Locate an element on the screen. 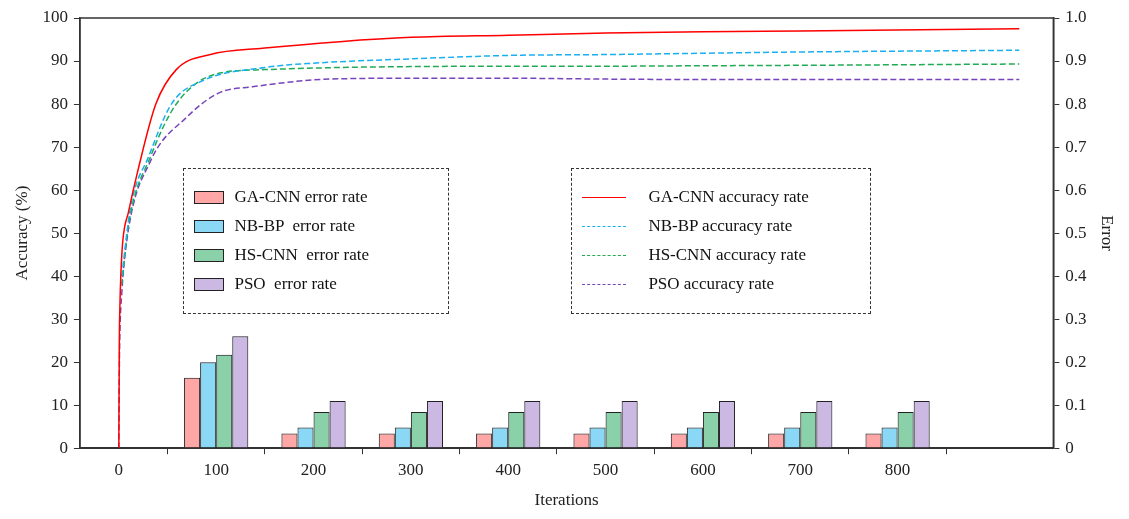 The height and width of the screenshot is (519, 1129). x-tick-label: 400 is located at coordinates (508, 469).